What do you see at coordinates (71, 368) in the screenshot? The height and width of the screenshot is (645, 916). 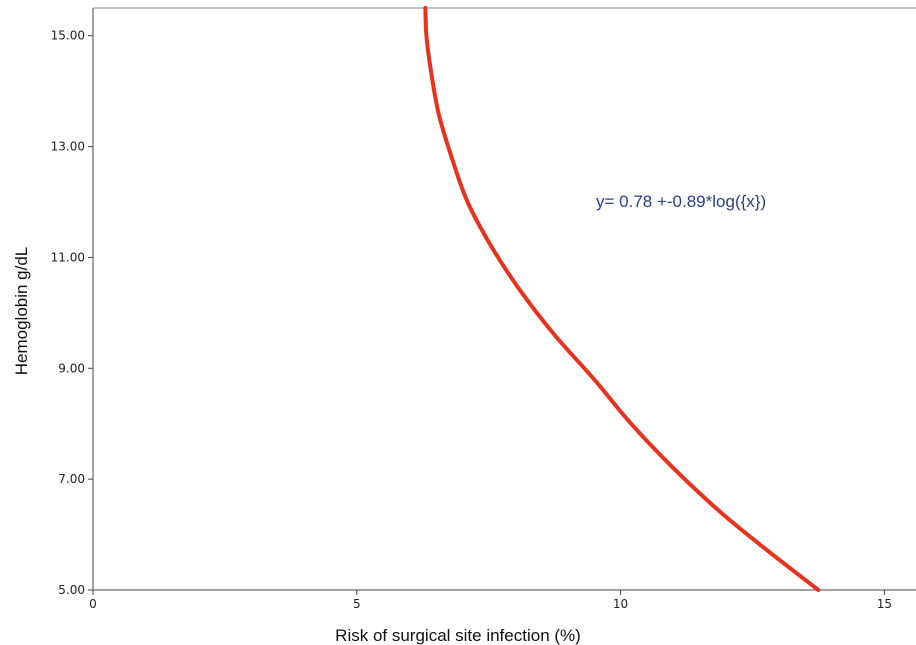 I see `y-tick-label: 9.00` at bounding box center [71, 368].